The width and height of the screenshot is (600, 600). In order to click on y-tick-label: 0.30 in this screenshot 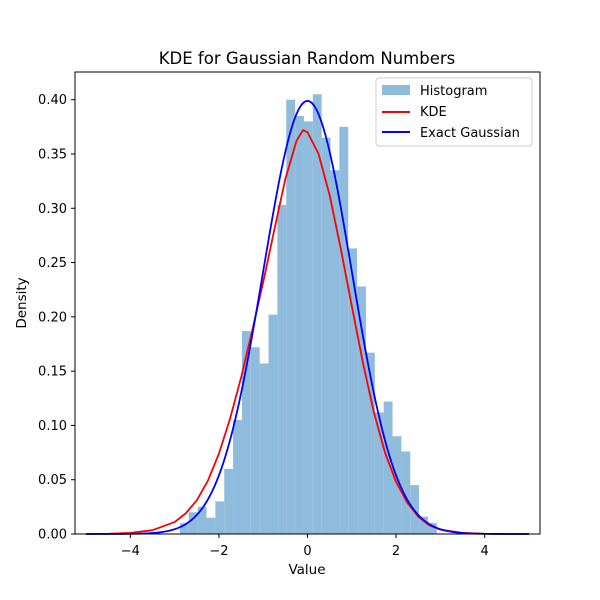, I will do `click(52, 209)`.